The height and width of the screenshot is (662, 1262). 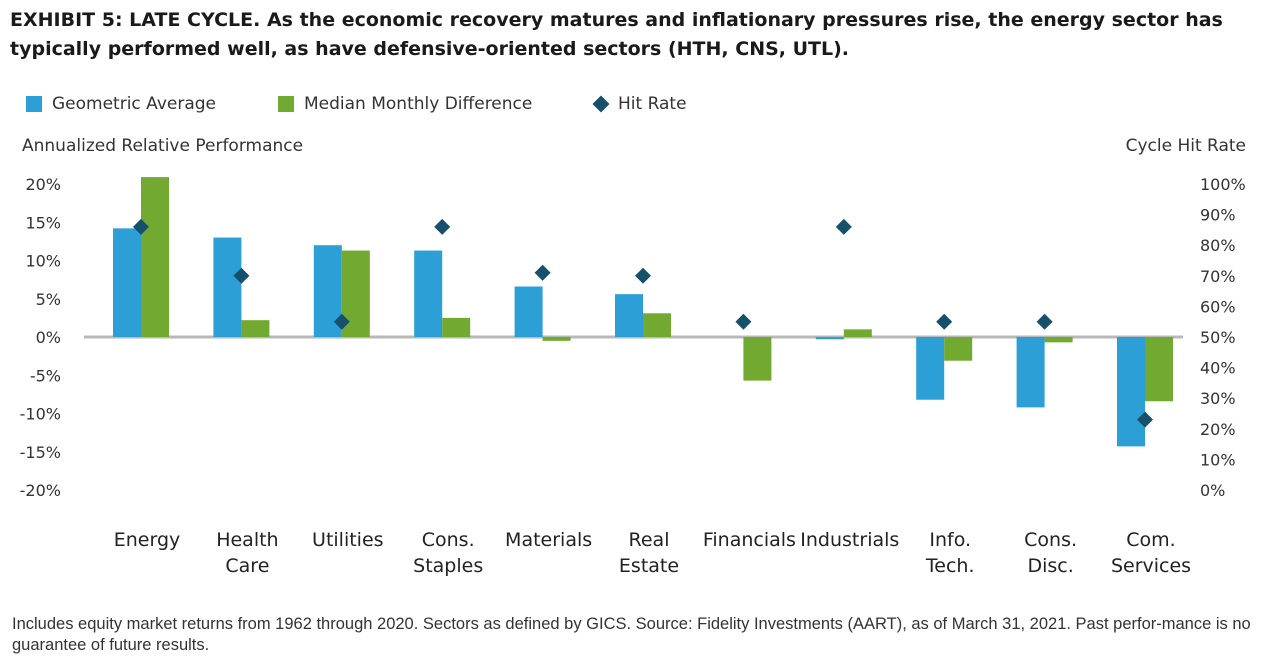 What do you see at coordinates (134, 104) in the screenshot?
I see `legend-label-geometric: Geometric Average` at bounding box center [134, 104].